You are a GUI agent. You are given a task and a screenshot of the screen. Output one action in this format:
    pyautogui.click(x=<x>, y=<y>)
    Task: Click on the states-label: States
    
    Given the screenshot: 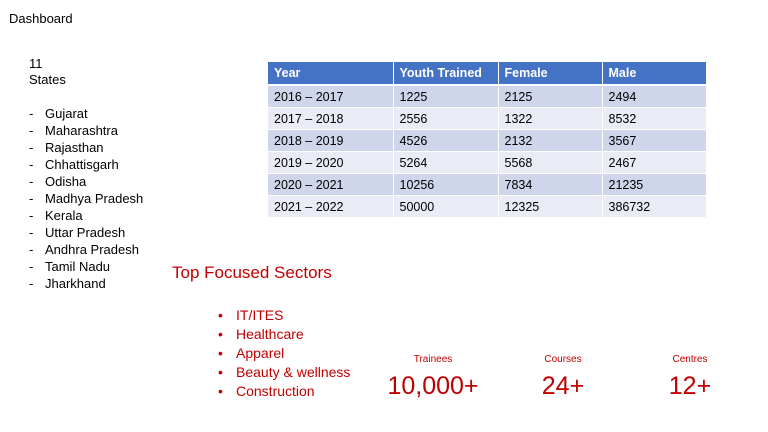 What is the action you would take?
    pyautogui.click(x=47, y=79)
    